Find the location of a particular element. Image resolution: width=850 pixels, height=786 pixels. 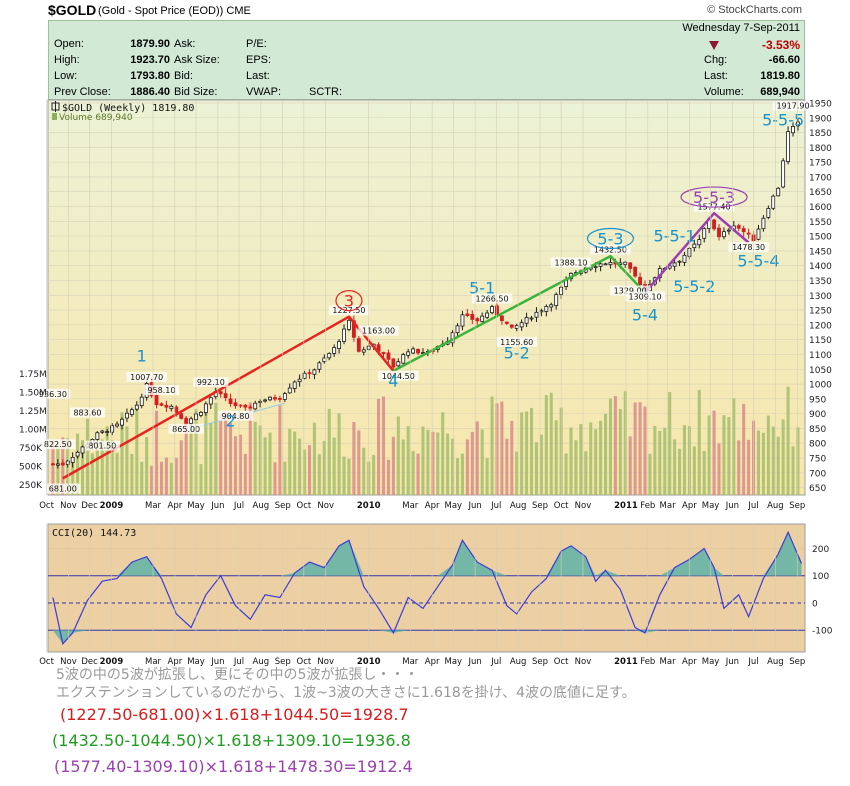

volume-tick-label: 1.50M is located at coordinates (33, 394).